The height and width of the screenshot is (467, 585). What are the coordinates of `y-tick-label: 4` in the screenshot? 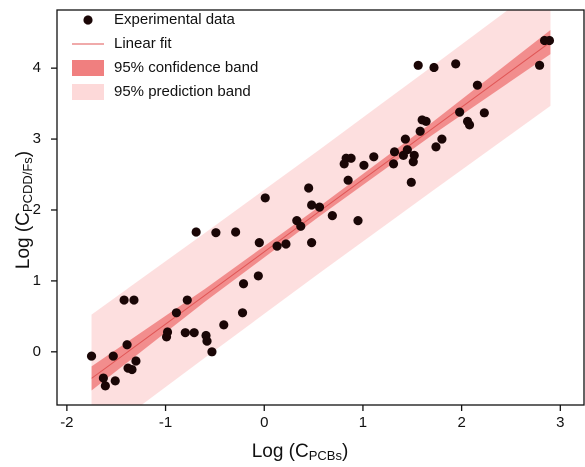 It's located at (37, 67).